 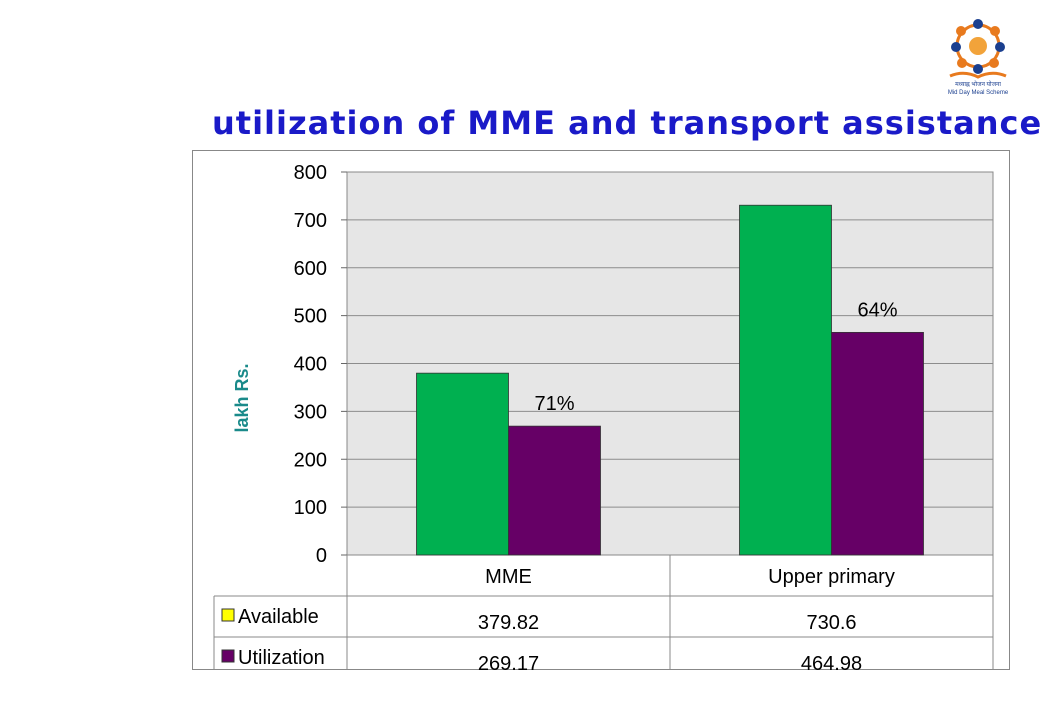 What do you see at coordinates (310, 221) in the screenshot?
I see `y-tick-label: 700` at bounding box center [310, 221].